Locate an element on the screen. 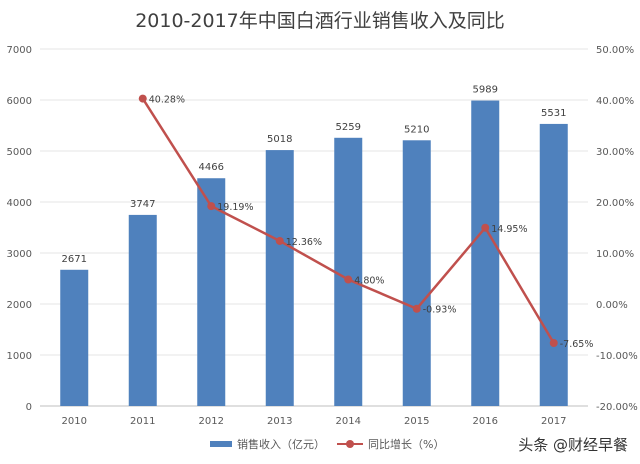 This screenshot has height=464, width=640. y-left-tick-label: 0 is located at coordinates (29, 407).